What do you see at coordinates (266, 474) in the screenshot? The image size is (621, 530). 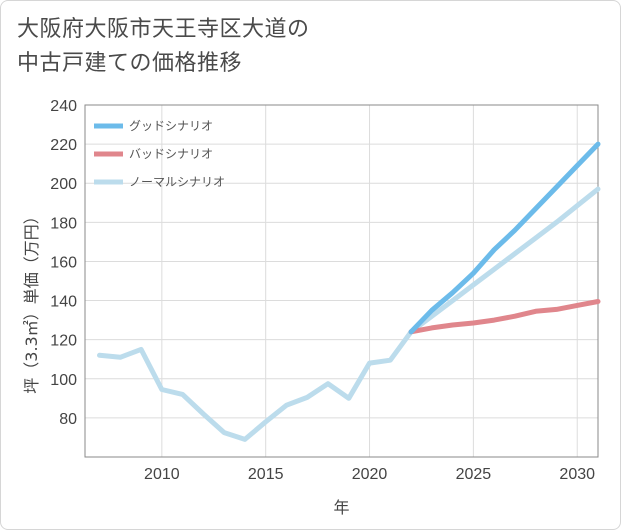 I see `x-tick-label: 2015` at bounding box center [266, 474].